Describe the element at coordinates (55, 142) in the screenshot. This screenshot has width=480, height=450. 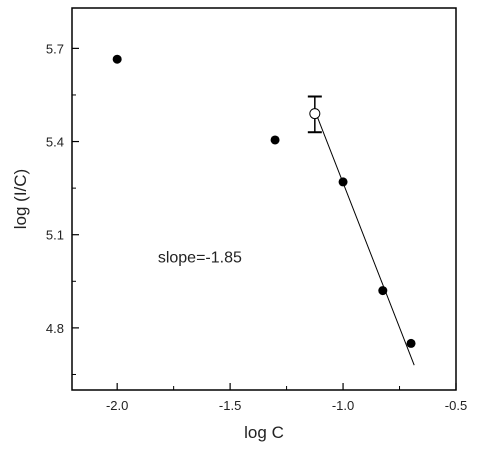
I see `y-tick-label: 5.4` at that location.